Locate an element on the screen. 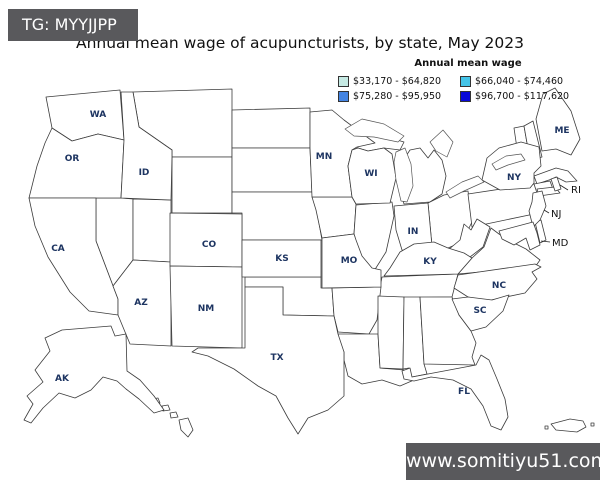  map-label-NY: NY is located at coordinates (514, 178).